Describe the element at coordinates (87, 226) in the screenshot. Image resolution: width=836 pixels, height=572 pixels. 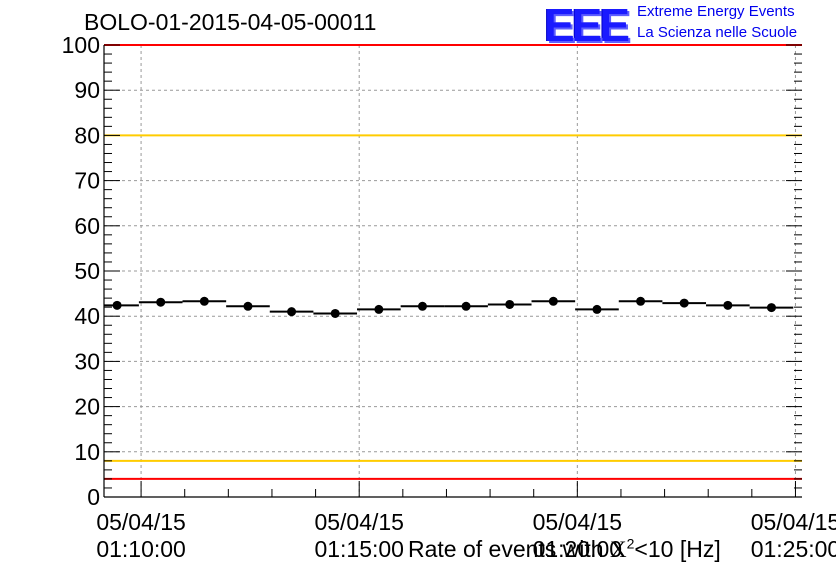
I see `y-tick-label: 60` at that location.